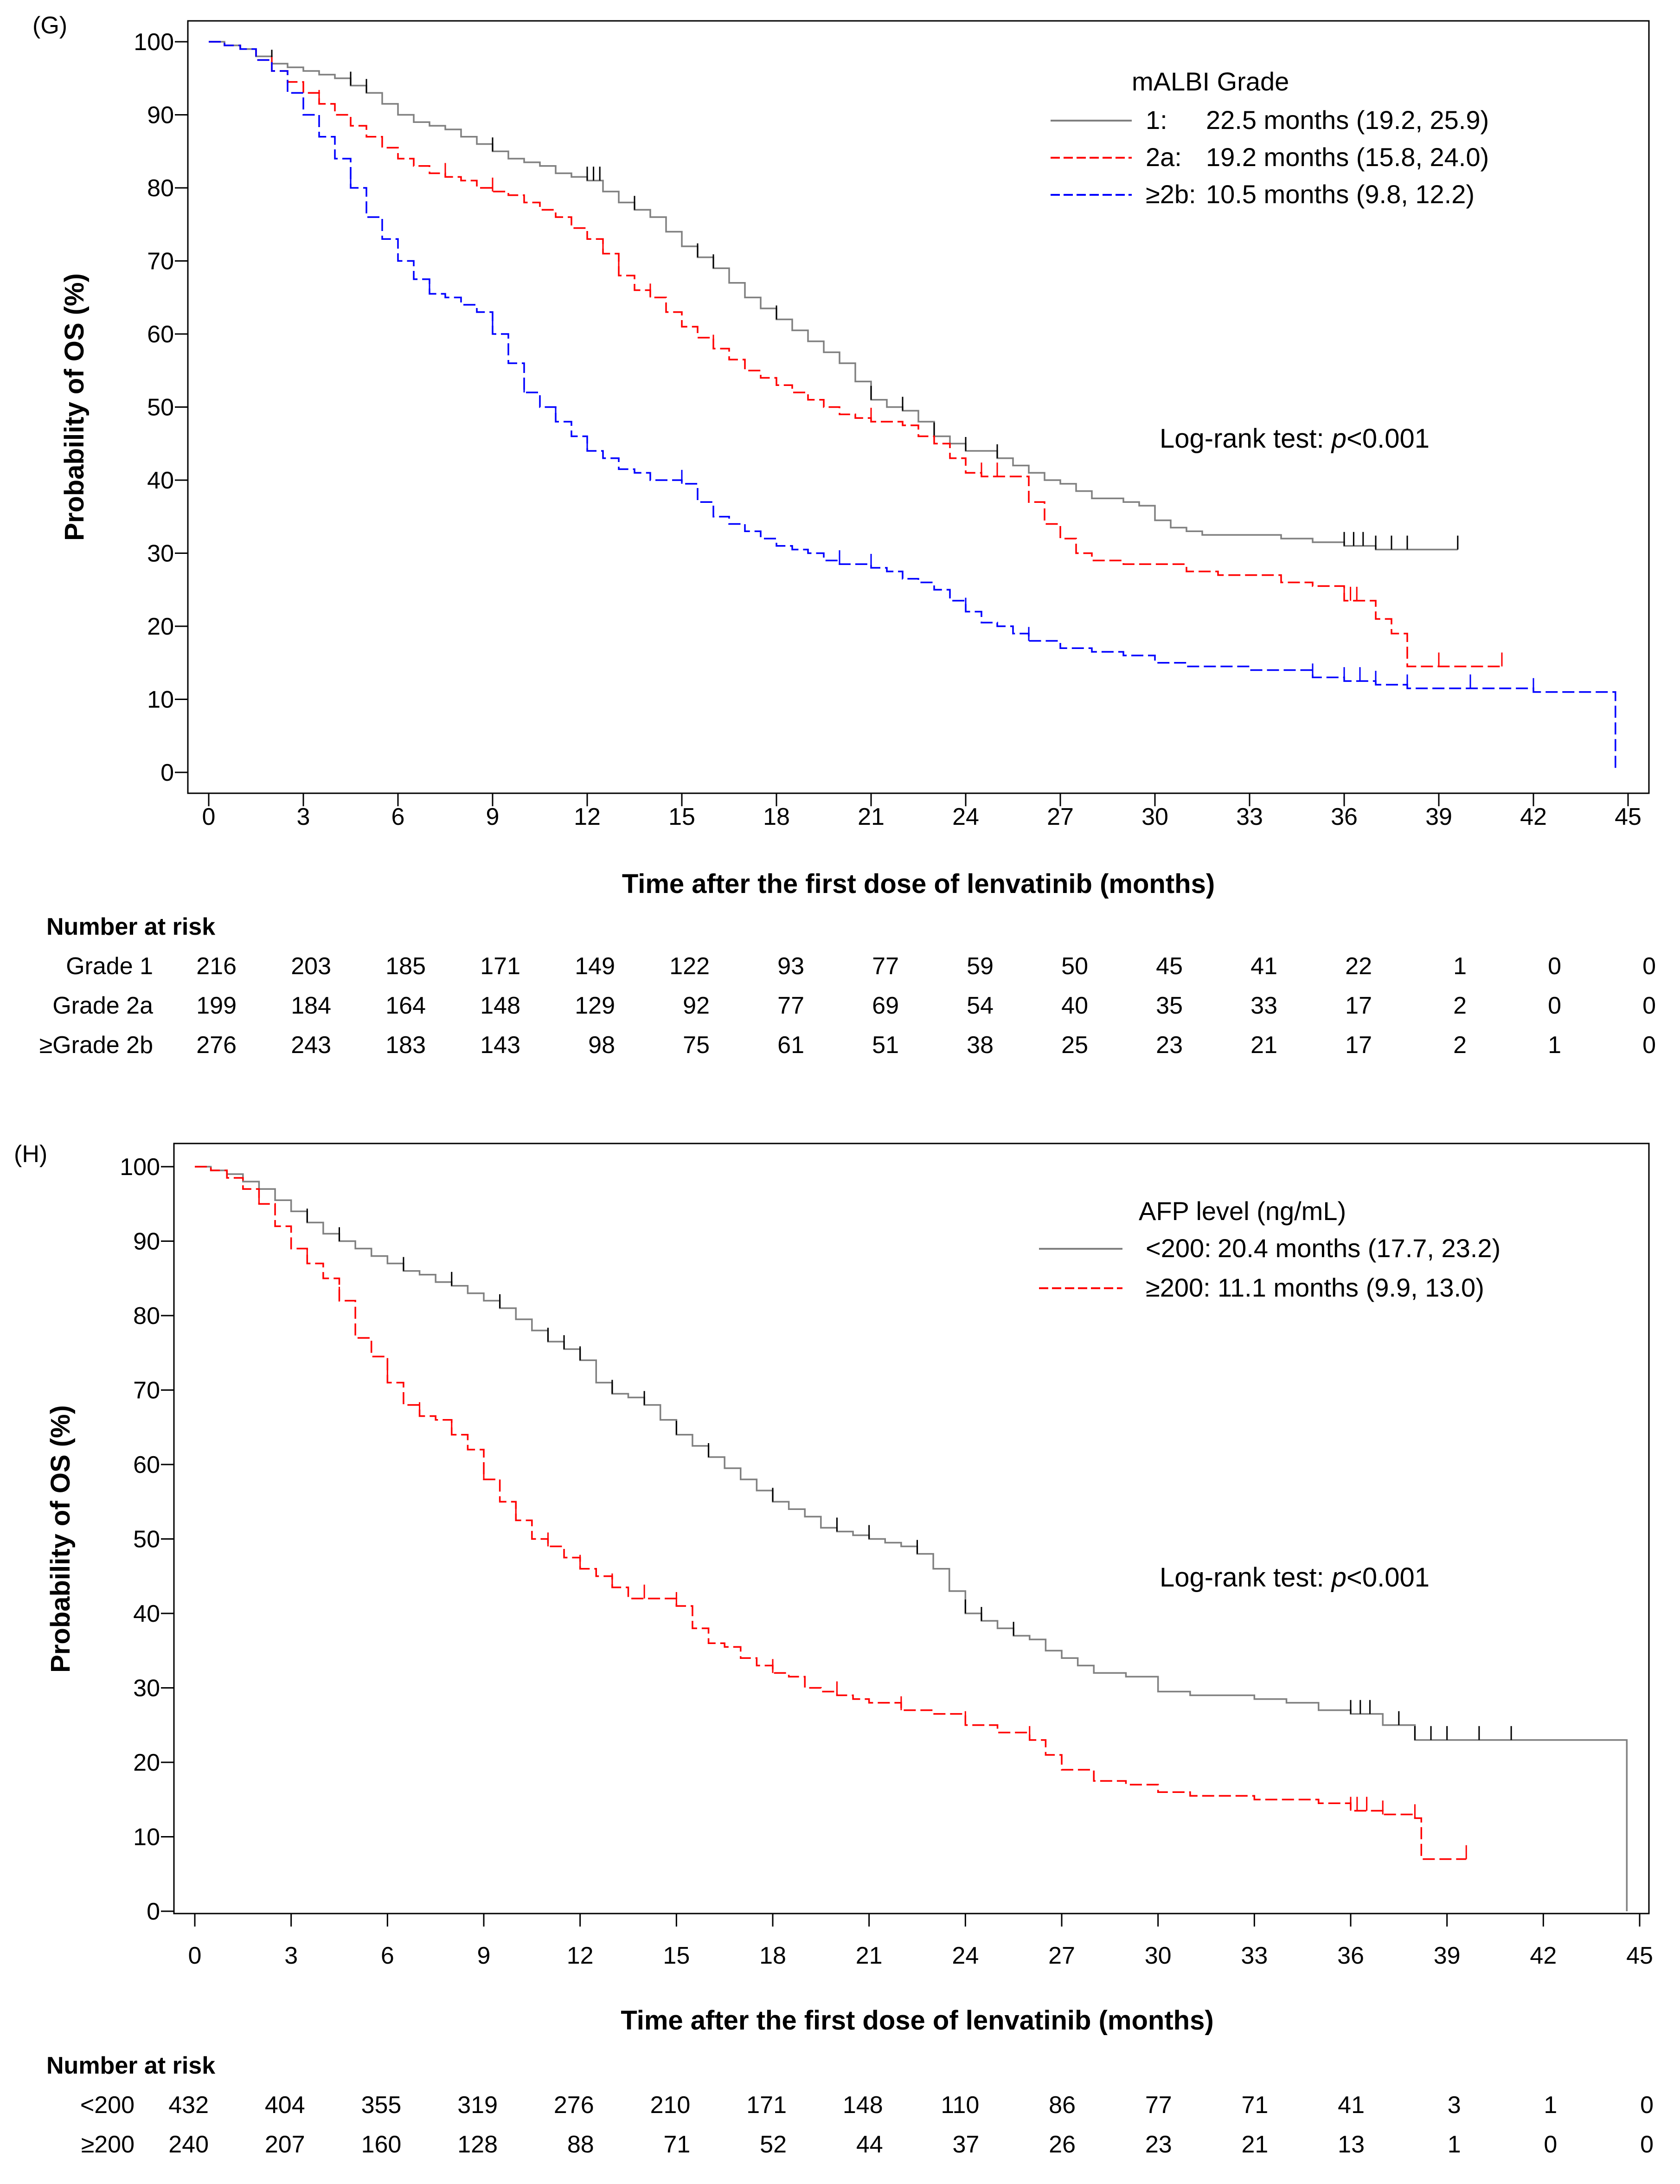 The width and height of the screenshot is (1680, 2184). I want to click on risk-value: 122, so click(689, 966).